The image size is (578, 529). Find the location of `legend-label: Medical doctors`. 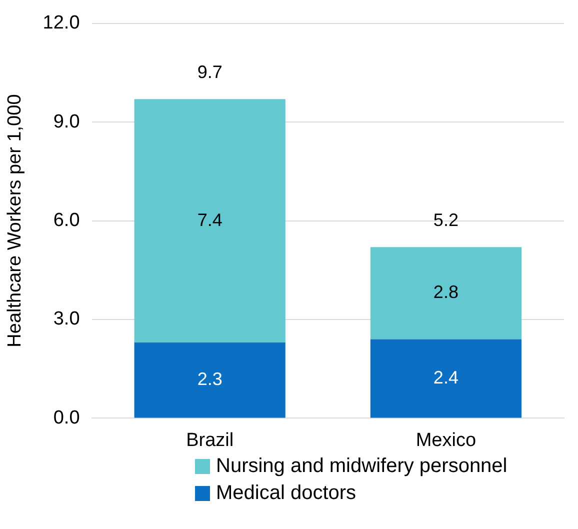

legend-label: Medical doctors is located at coordinates (286, 493).